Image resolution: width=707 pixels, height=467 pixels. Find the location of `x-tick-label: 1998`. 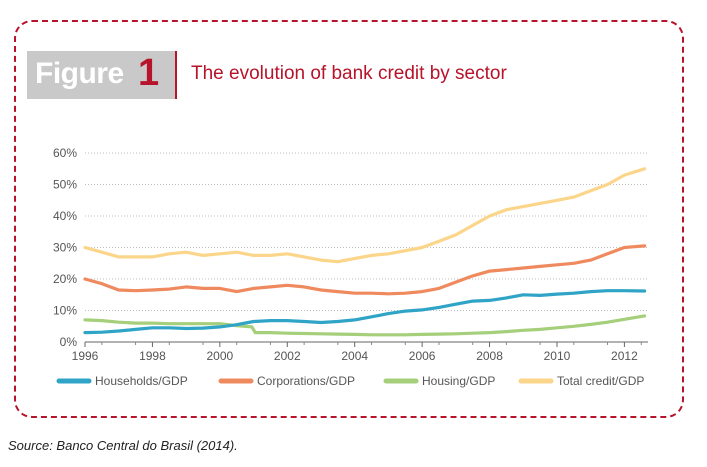

x-tick-label: 1998 is located at coordinates (152, 356).